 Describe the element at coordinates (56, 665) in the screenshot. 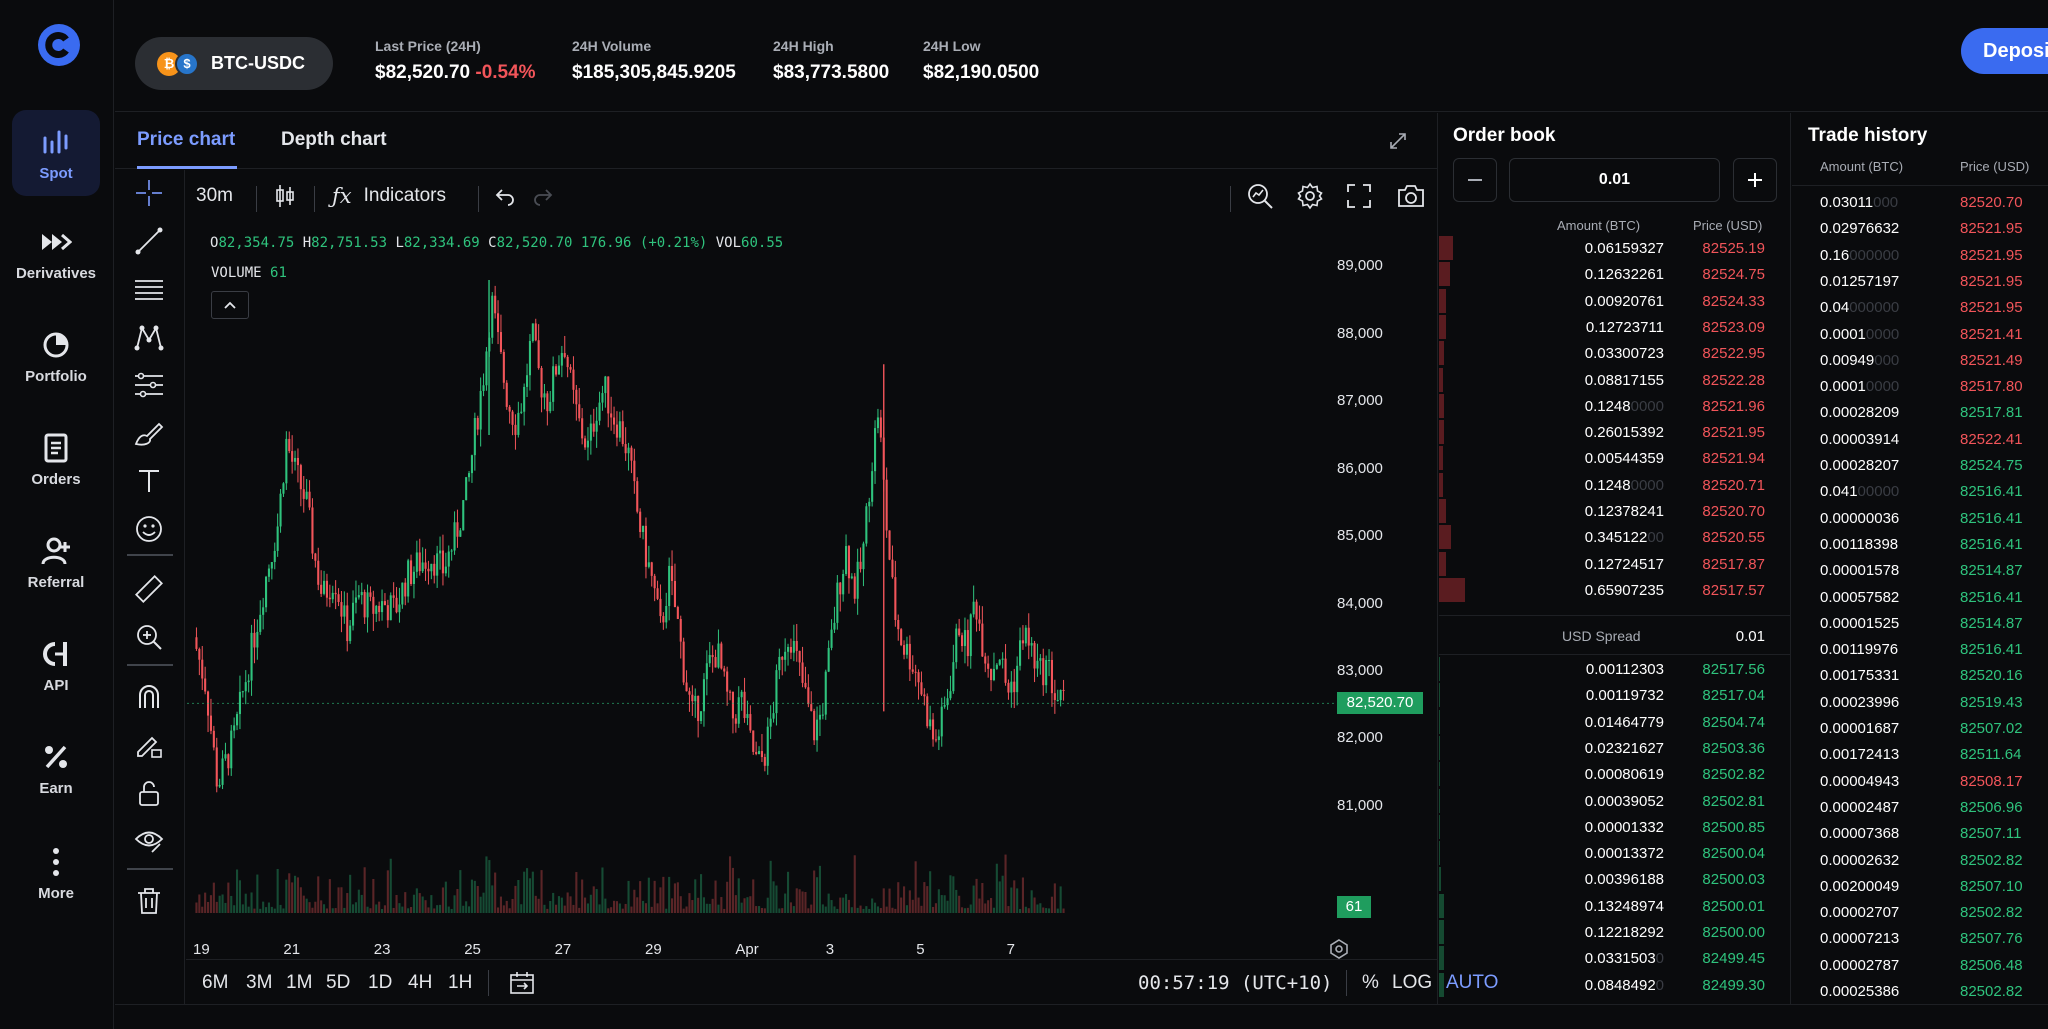

I see `nav-api: API` at that location.